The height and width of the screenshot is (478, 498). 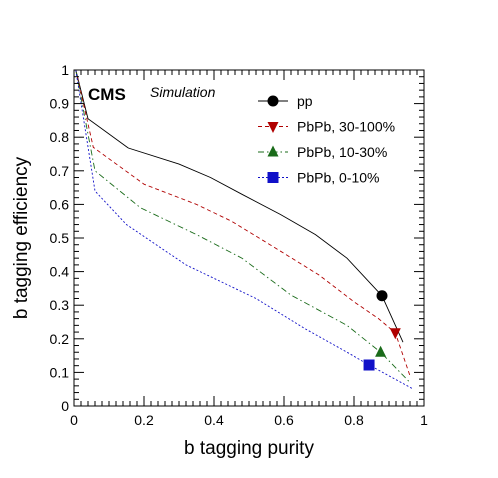 I want to click on y-tick-label: 0.5, so click(x=60, y=238).